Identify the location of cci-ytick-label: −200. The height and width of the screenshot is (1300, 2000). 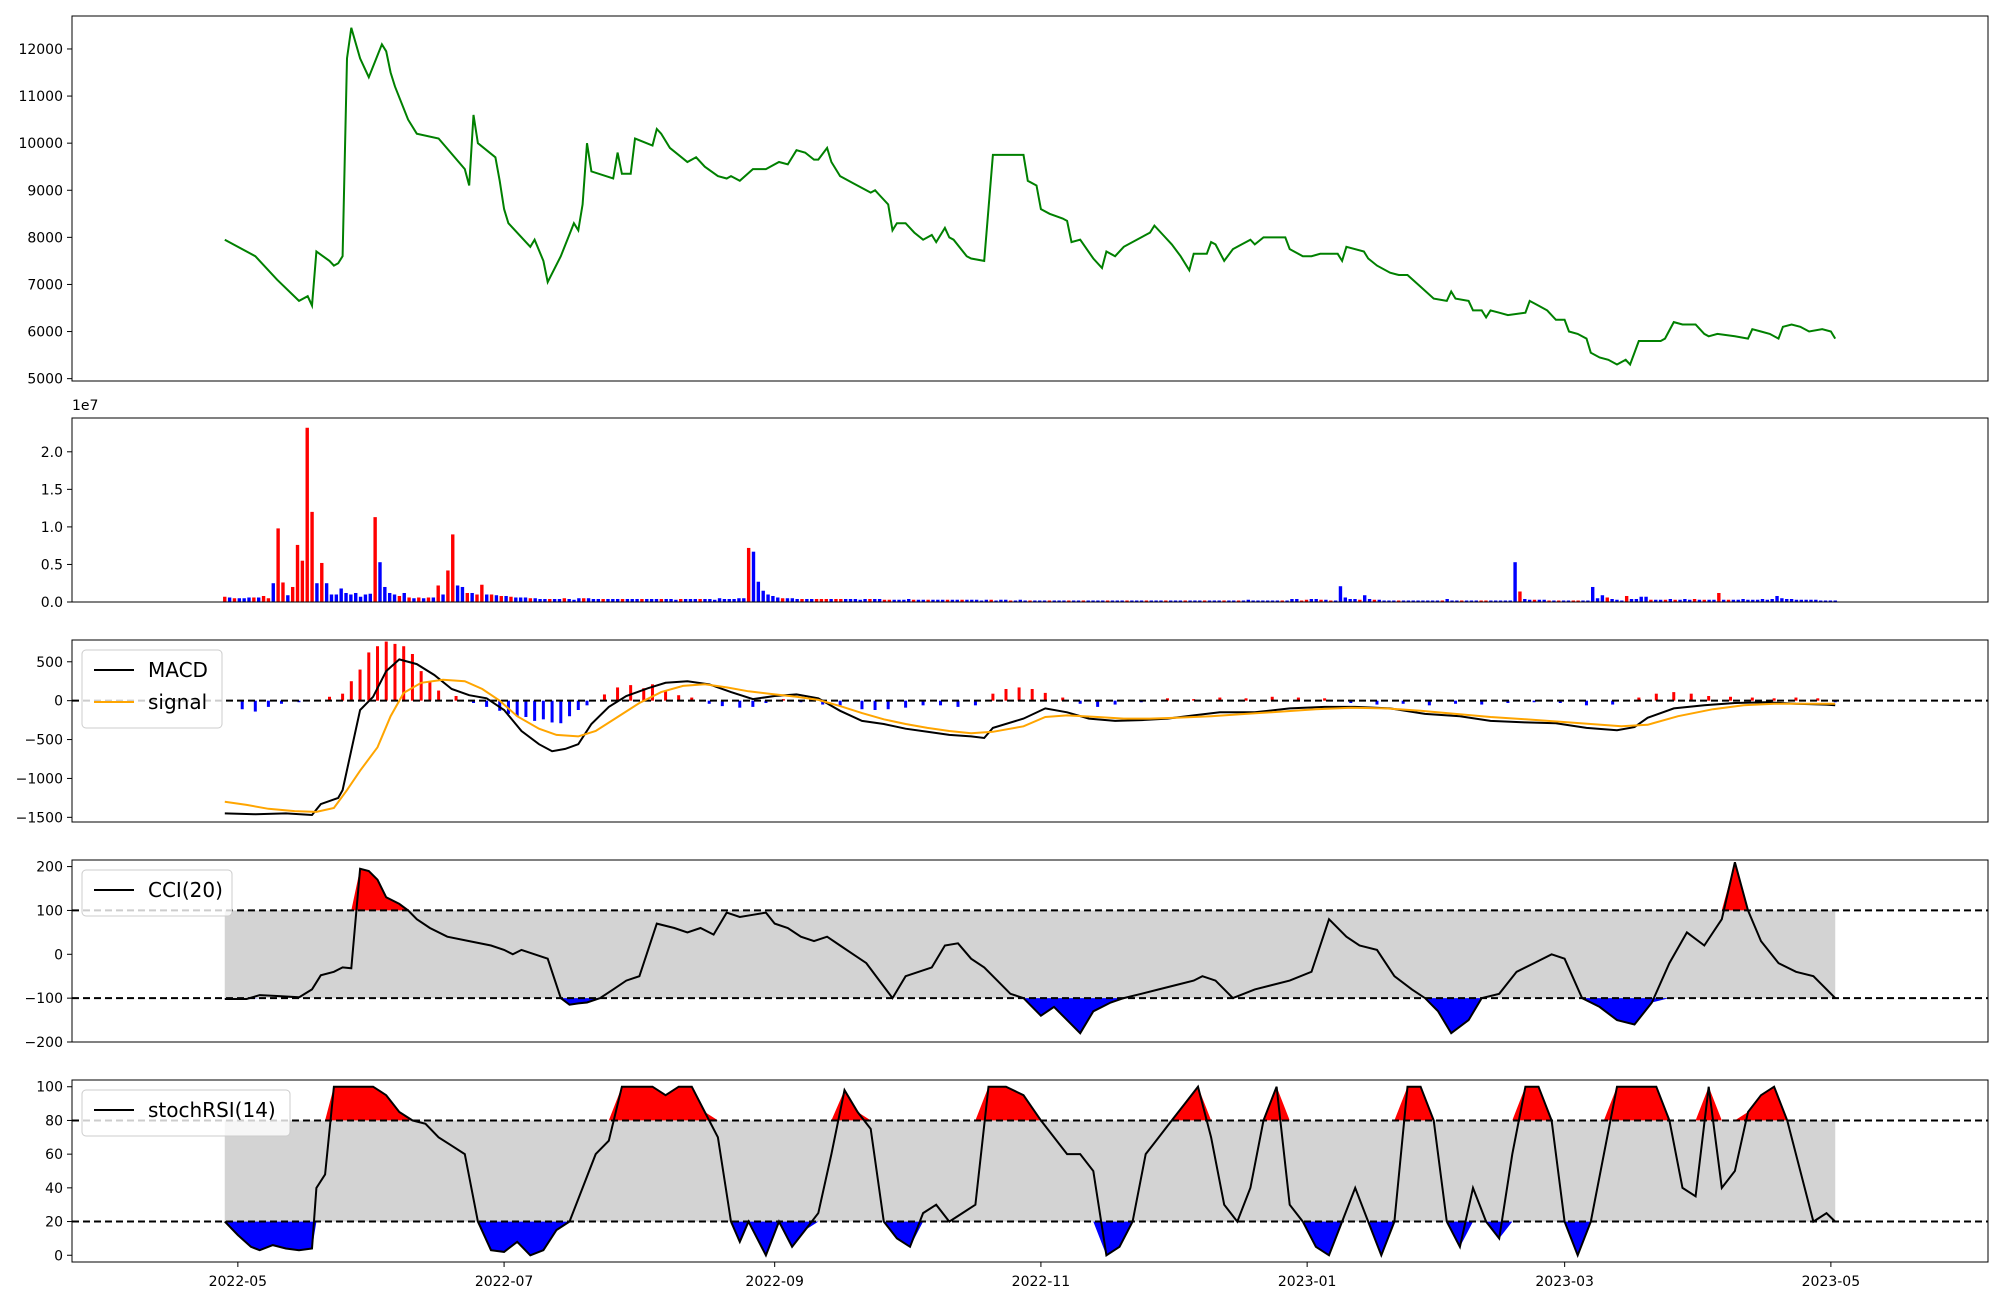
(44, 1043).